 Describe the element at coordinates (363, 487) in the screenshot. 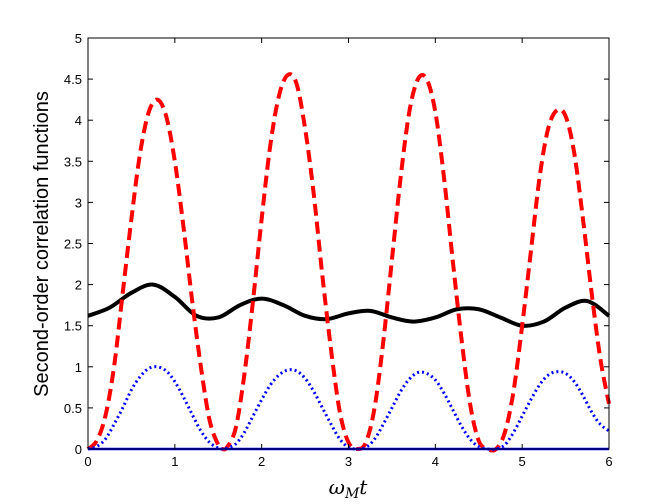

I see `x-axis-label-tail: t` at that location.